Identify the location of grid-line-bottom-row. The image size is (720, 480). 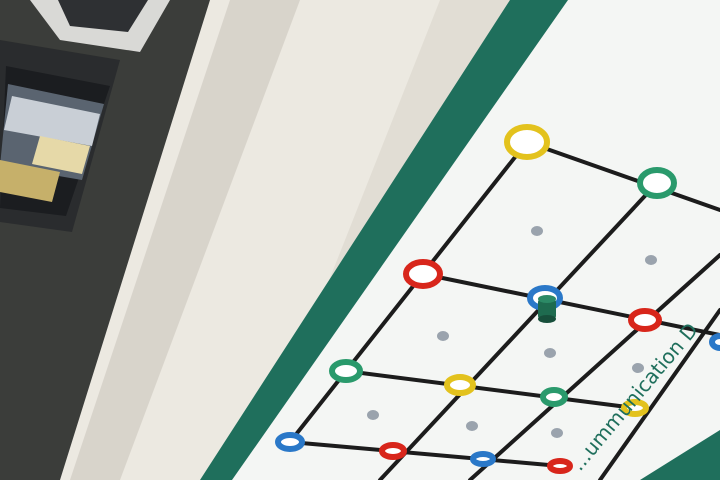
(425, 454).